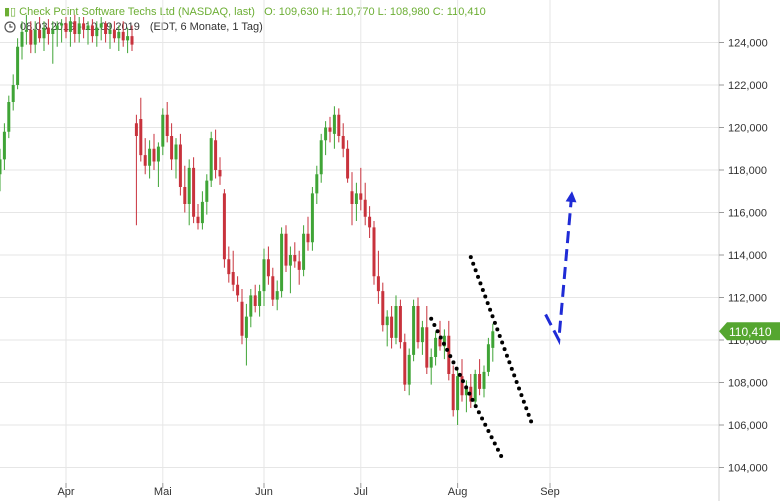 The height and width of the screenshot is (501, 780). What do you see at coordinates (747, 299) in the screenshot?
I see `y-tick-label: 112,000` at bounding box center [747, 299].